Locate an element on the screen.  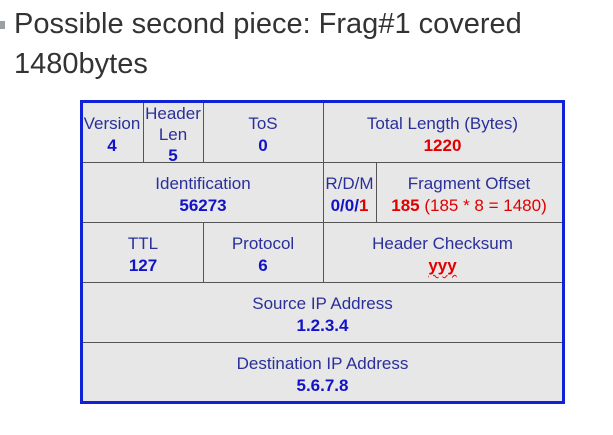
header-len-label-line2: Len is located at coordinates (173, 134).